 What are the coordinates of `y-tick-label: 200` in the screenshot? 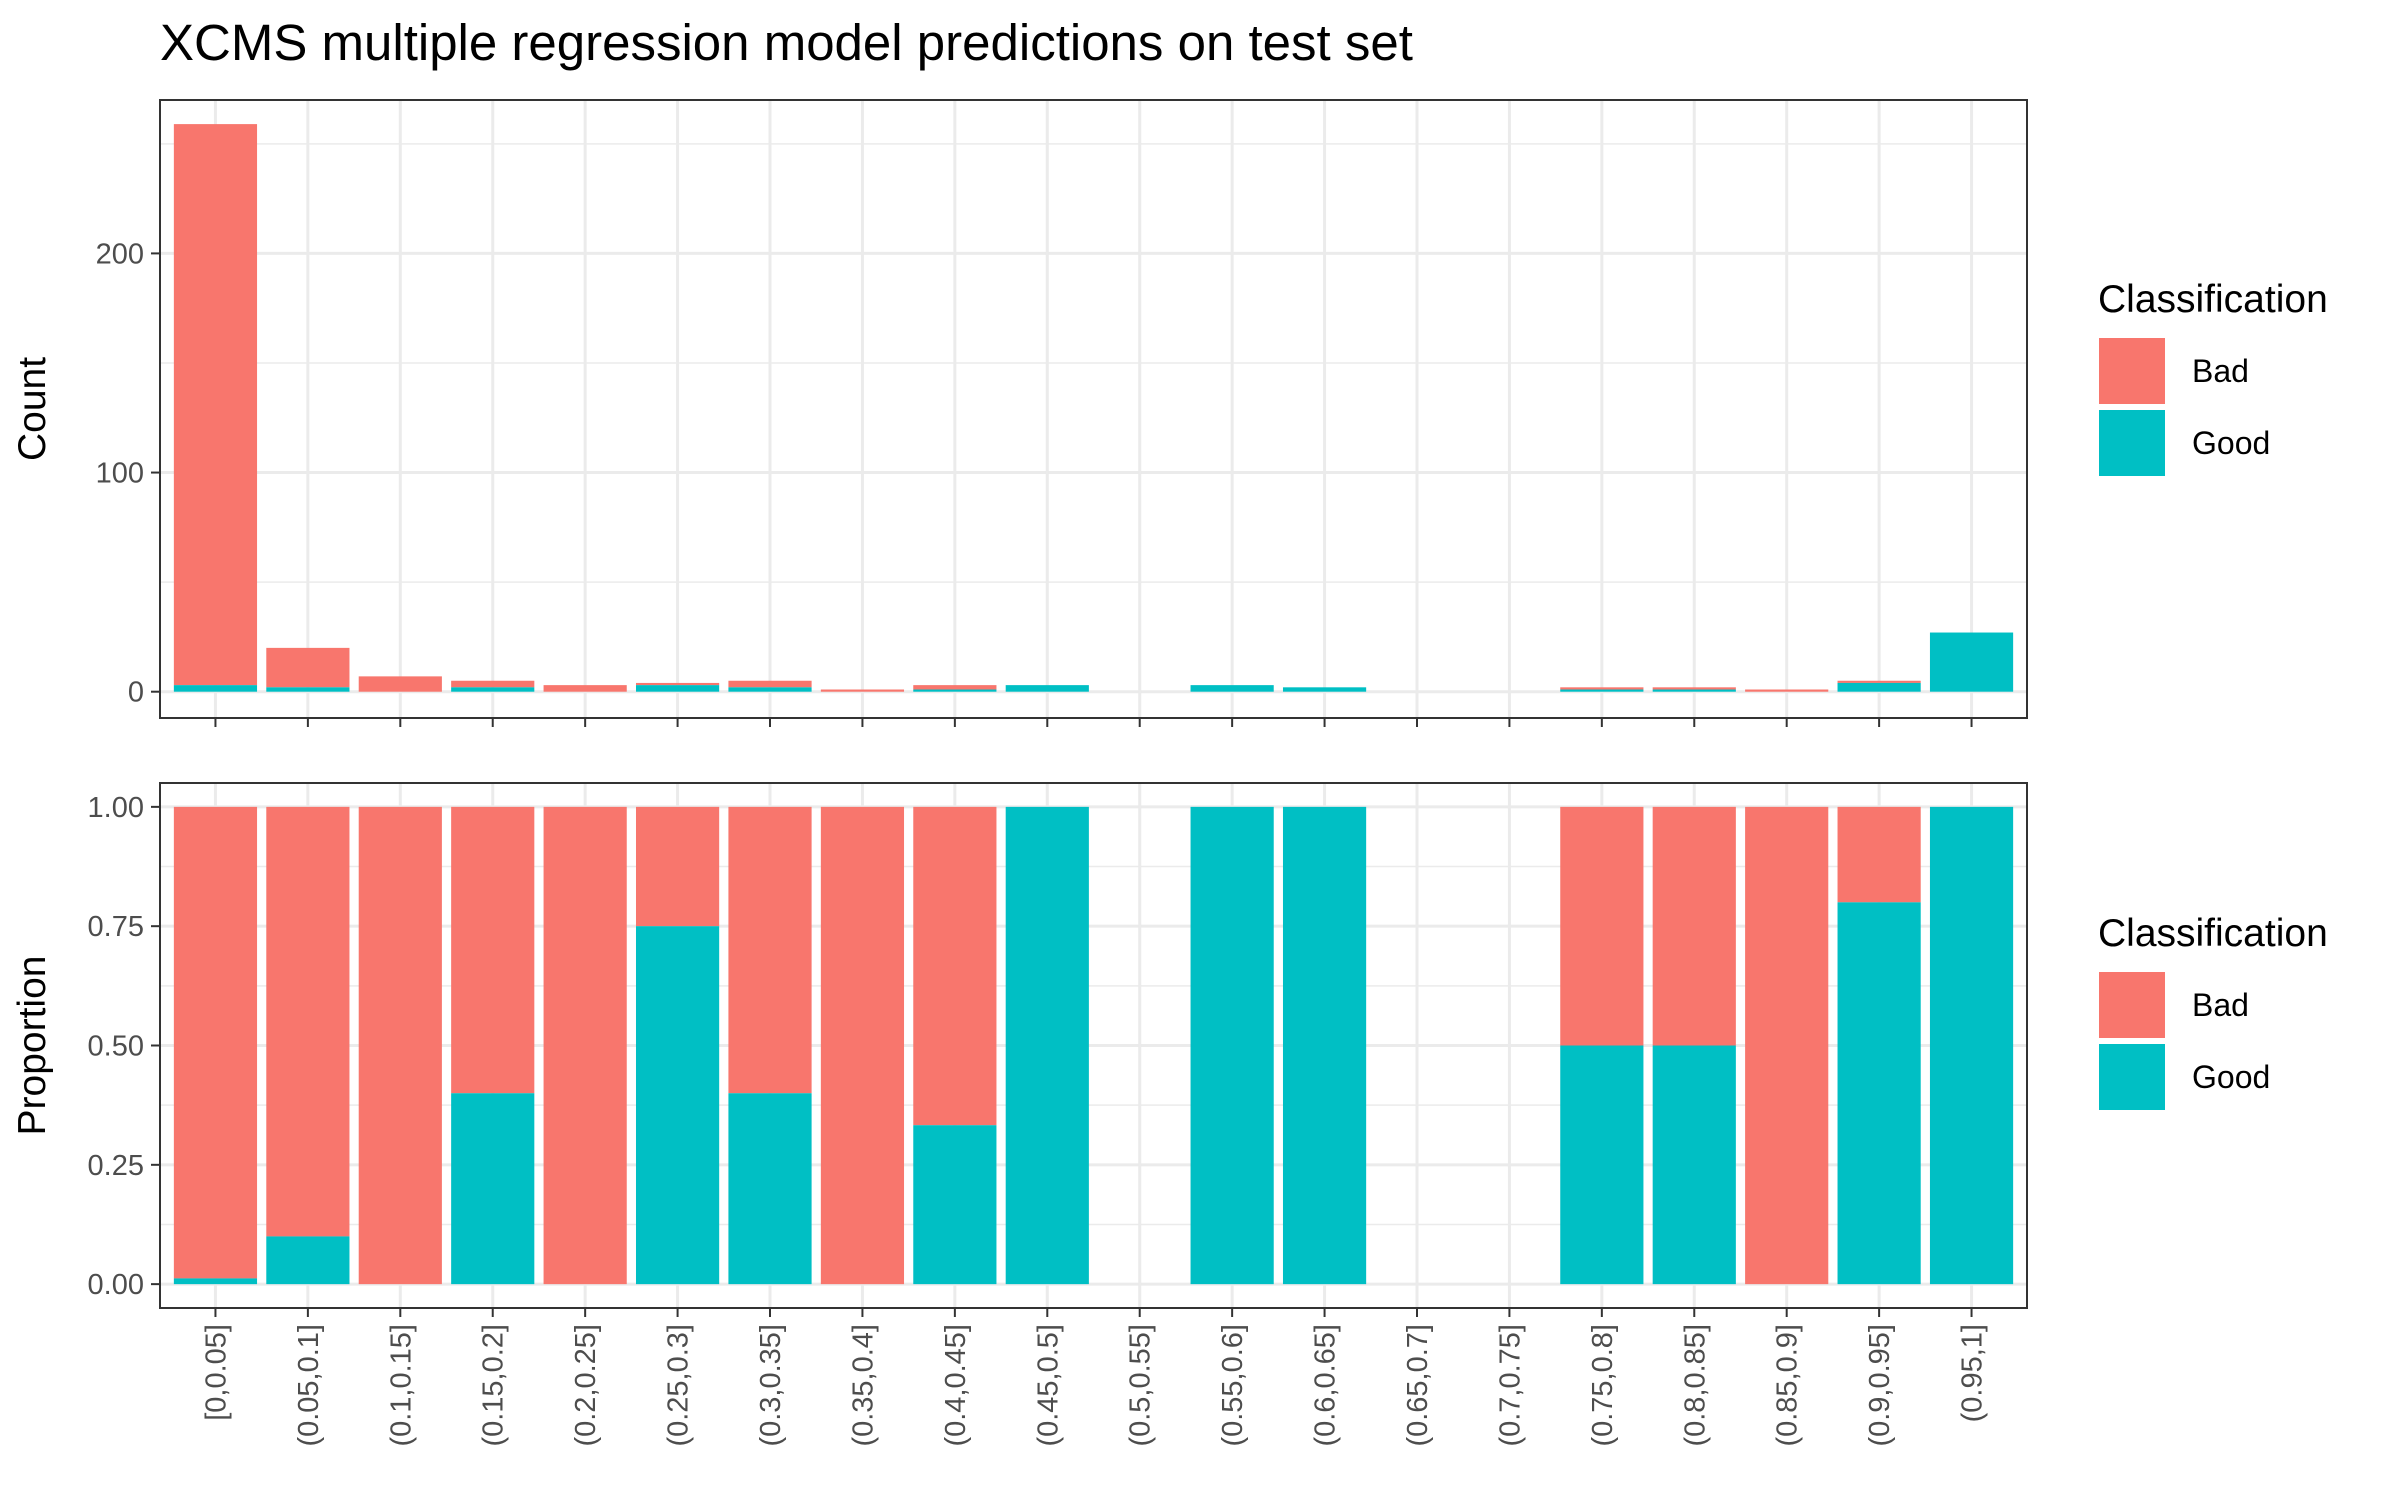 It's located at (120, 254).